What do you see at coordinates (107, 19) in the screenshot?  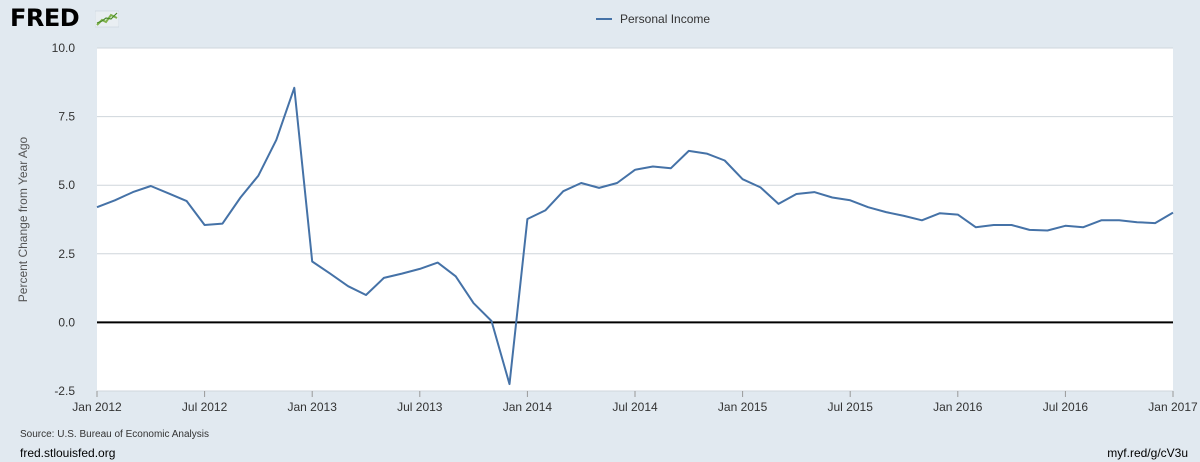 I see `chart-logo-icon` at bounding box center [107, 19].